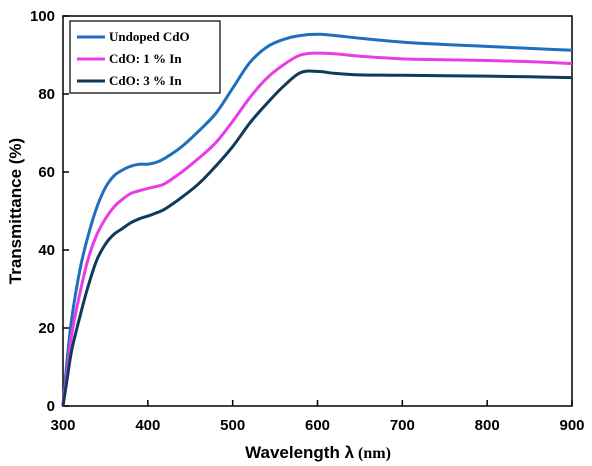 The height and width of the screenshot is (466, 592). I want to click on legend-label-1pct: CdO: 1 % In, so click(145, 58).